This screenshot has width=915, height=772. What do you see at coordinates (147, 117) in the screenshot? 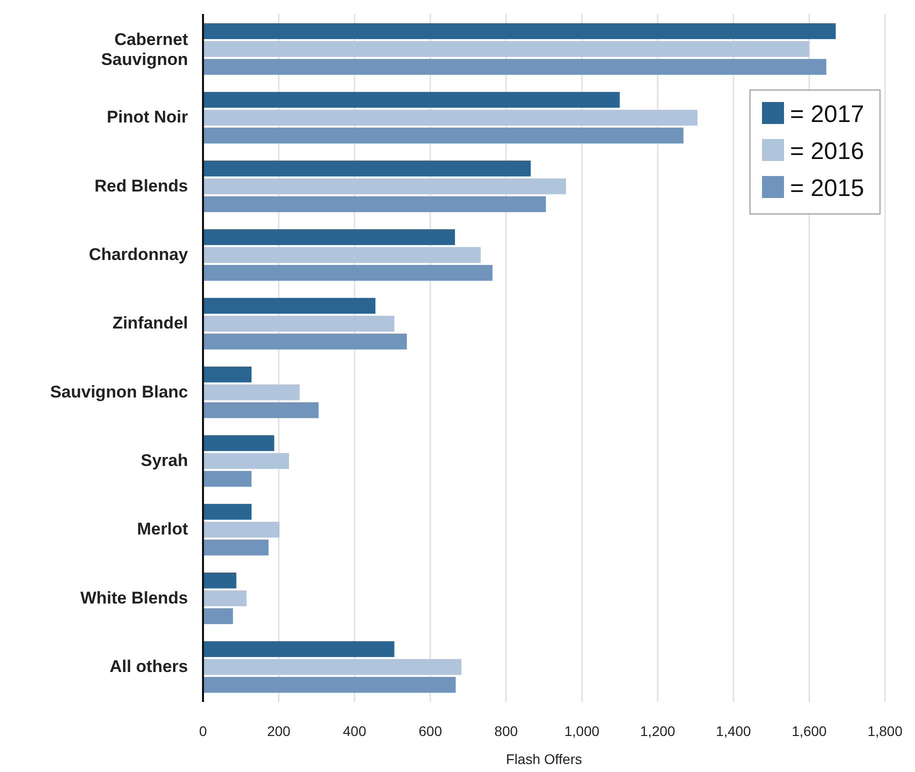
I see `y-tick-label: Pinot Noir` at bounding box center [147, 117].